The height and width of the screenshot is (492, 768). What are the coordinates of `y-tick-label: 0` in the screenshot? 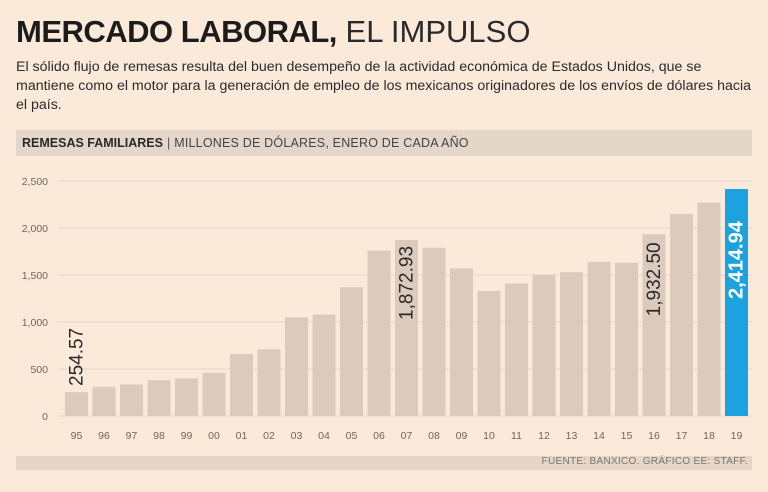 It's located at (45, 417).